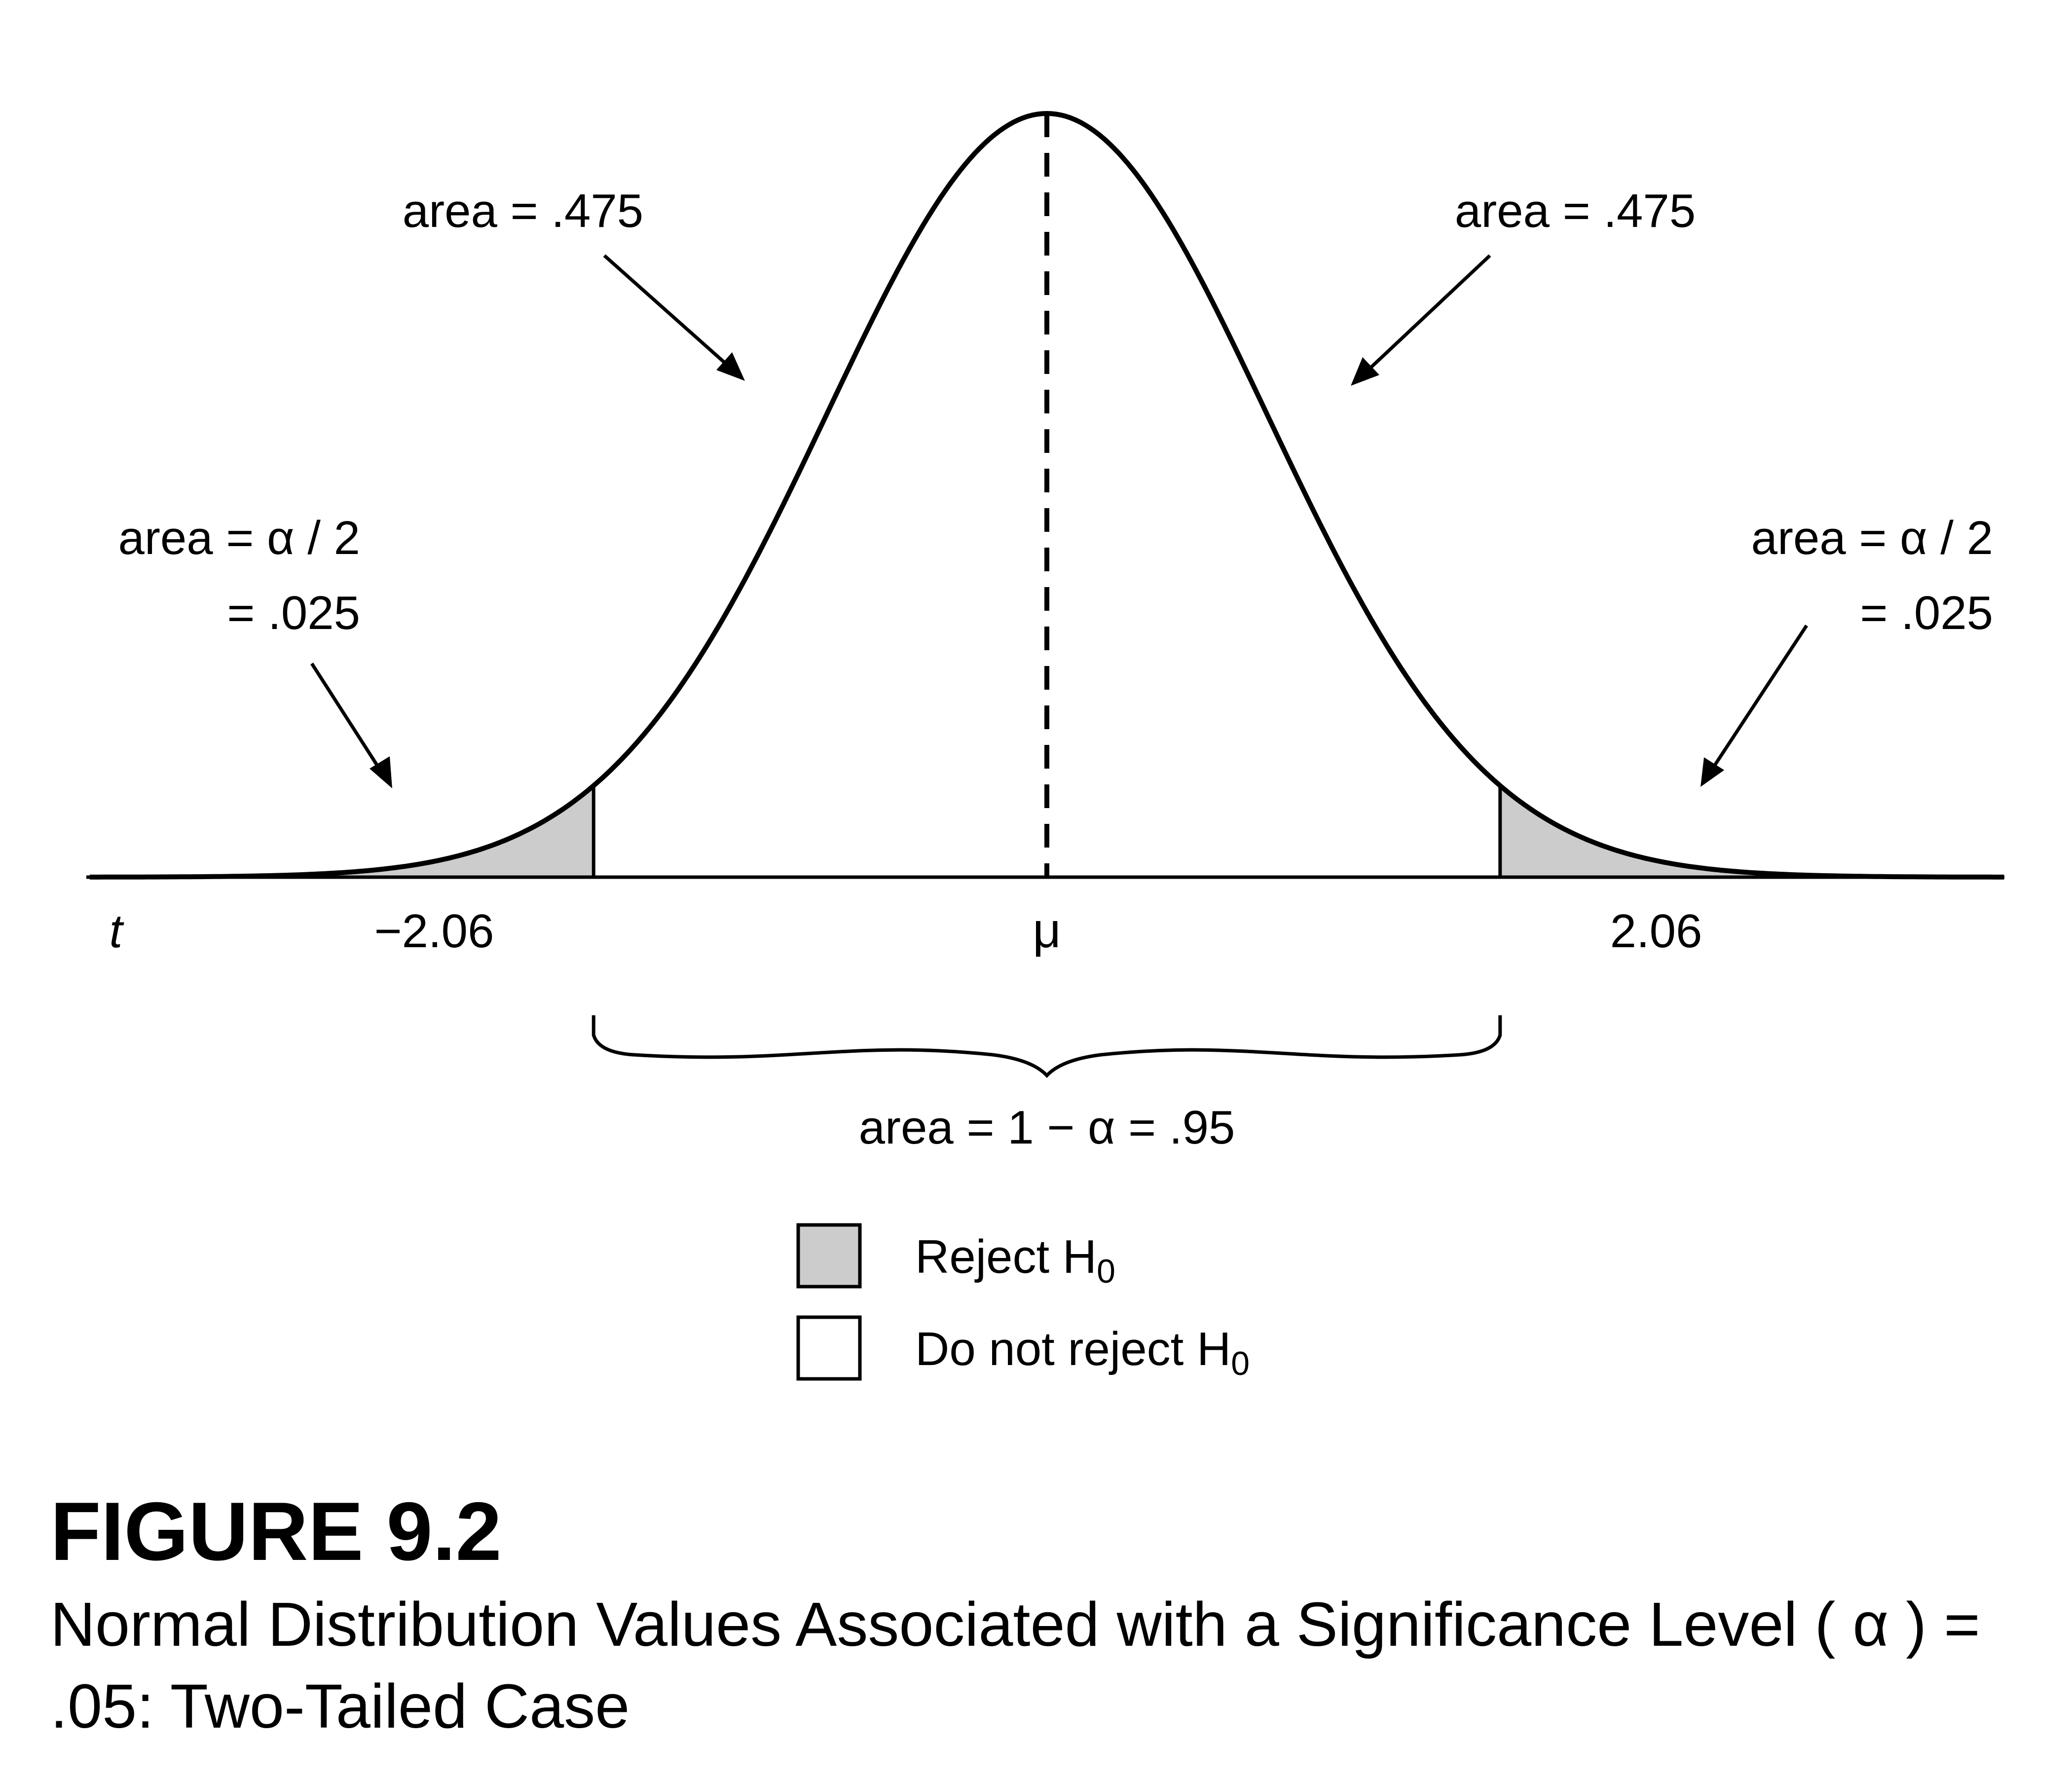 The height and width of the screenshot is (1776, 2072). What do you see at coordinates (434, 932) in the screenshot?
I see `left-critical-value-label: −2.06` at bounding box center [434, 932].